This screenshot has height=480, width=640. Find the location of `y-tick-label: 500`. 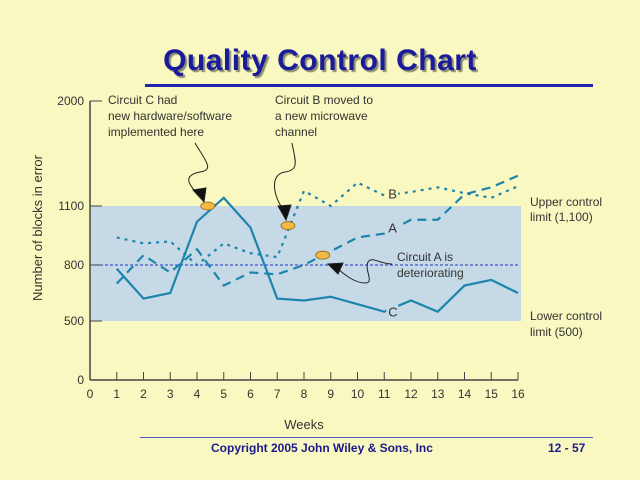

y-tick-label: 500 is located at coordinates (74, 321).